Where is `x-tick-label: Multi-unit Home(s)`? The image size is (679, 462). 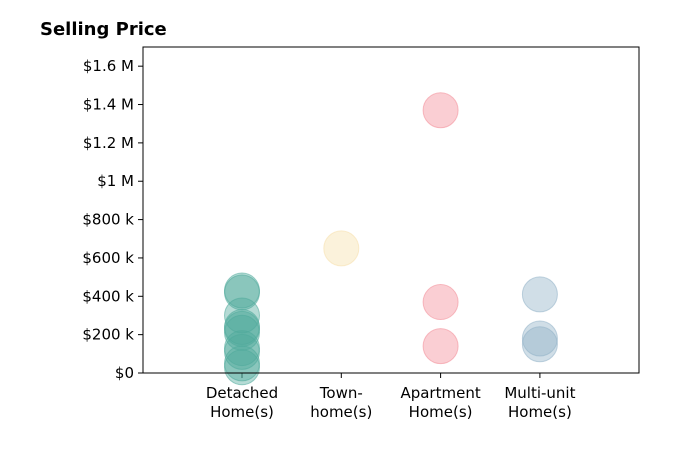 x-tick-label: Multi-unit Home(s) is located at coordinates (539, 402).